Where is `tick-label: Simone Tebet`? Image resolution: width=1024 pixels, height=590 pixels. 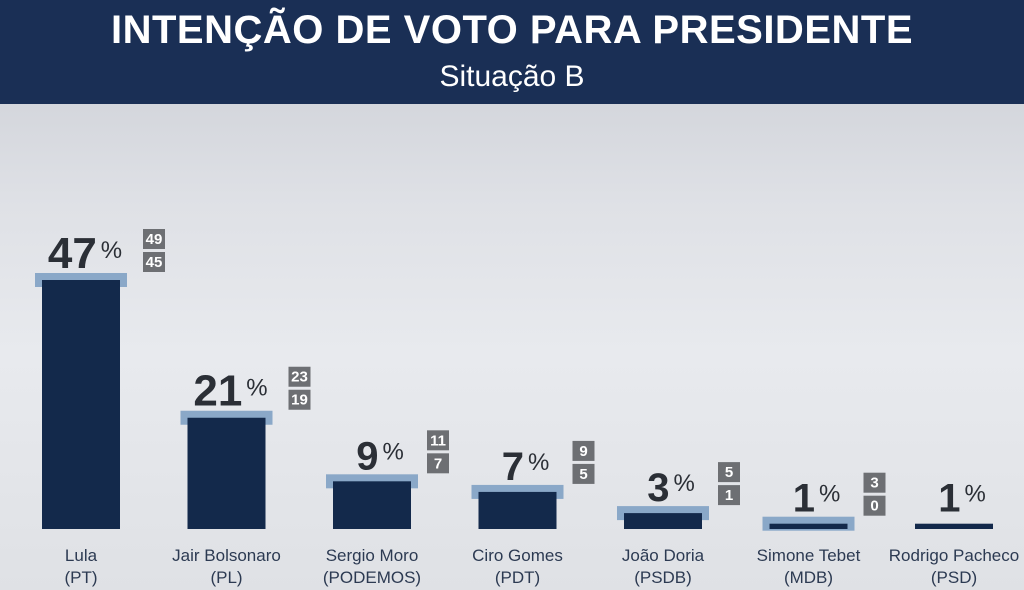
tick-label: Simone Tebet is located at coordinates (809, 555).